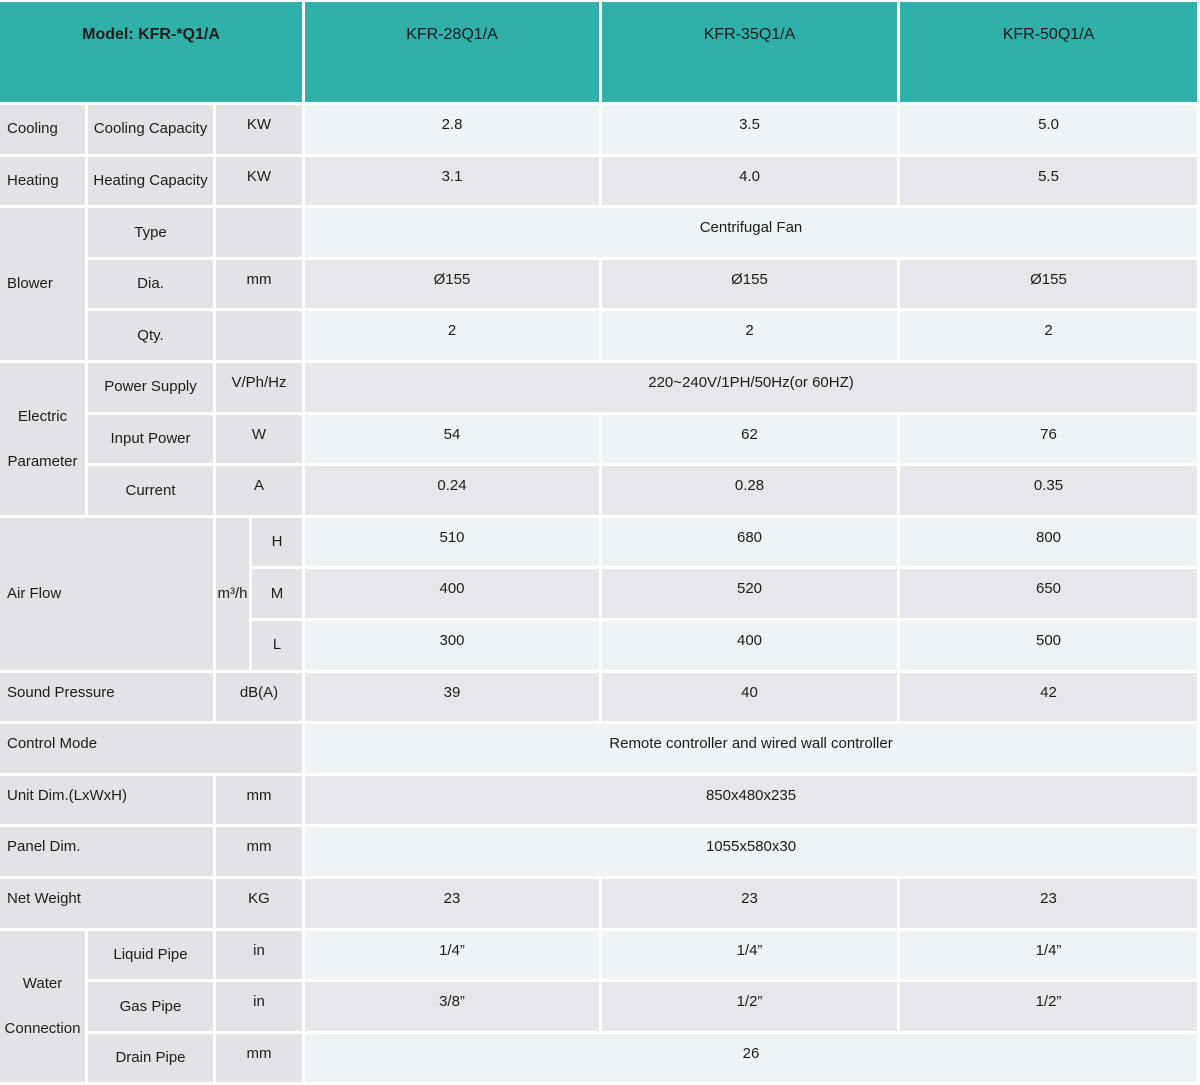 The height and width of the screenshot is (1085, 1200). Describe the element at coordinates (1048, 903) in the screenshot. I see `net-weight-value-kfr50: 23` at that location.